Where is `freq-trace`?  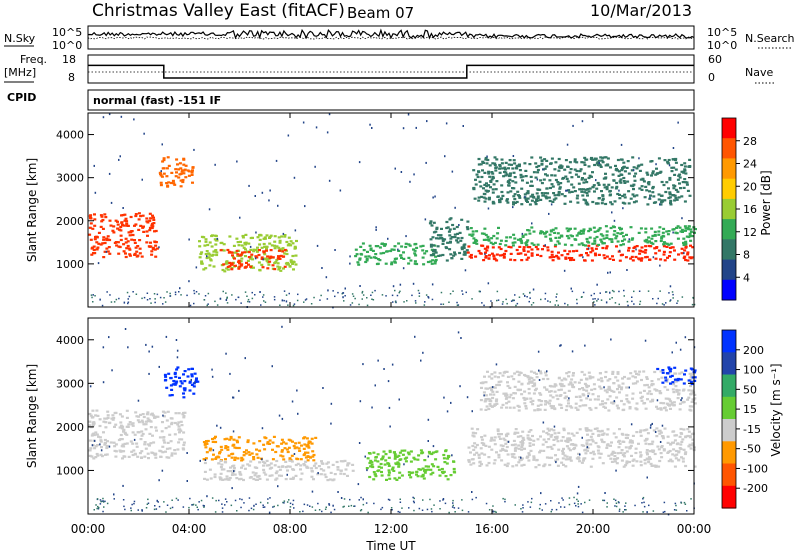
freq-trace is located at coordinates (391, 71).